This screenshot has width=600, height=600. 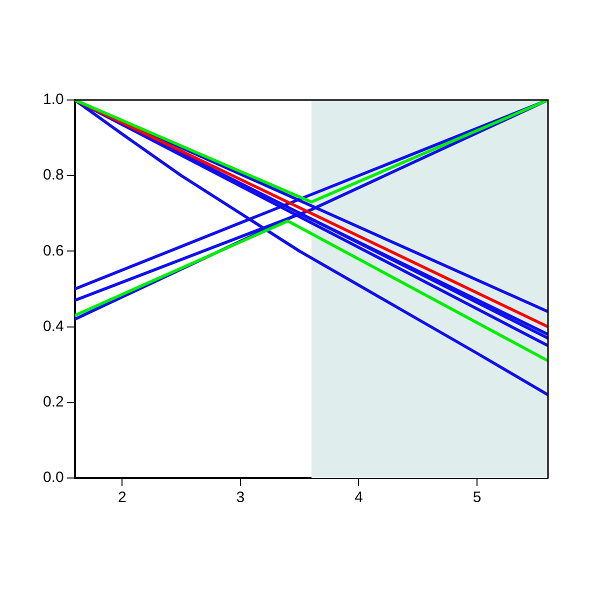 I want to click on y-tick-label: 0.8, so click(x=53, y=175).